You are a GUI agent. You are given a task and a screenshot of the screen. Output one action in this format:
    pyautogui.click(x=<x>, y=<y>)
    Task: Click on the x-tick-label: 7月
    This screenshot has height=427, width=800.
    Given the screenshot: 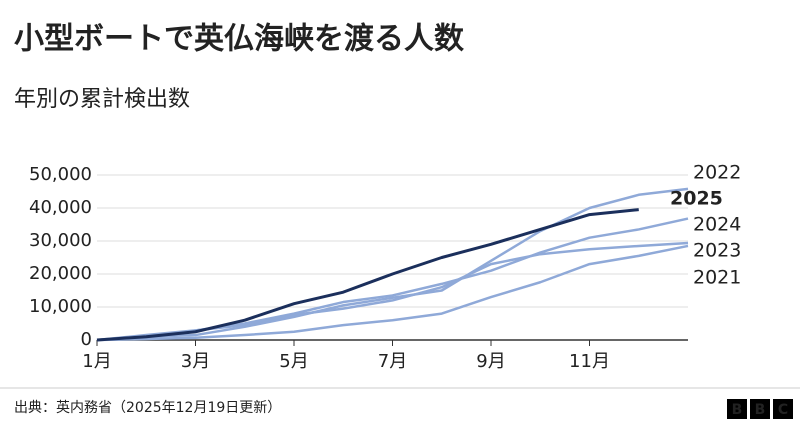 What is the action you would take?
    pyautogui.click(x=392, y=361)
    